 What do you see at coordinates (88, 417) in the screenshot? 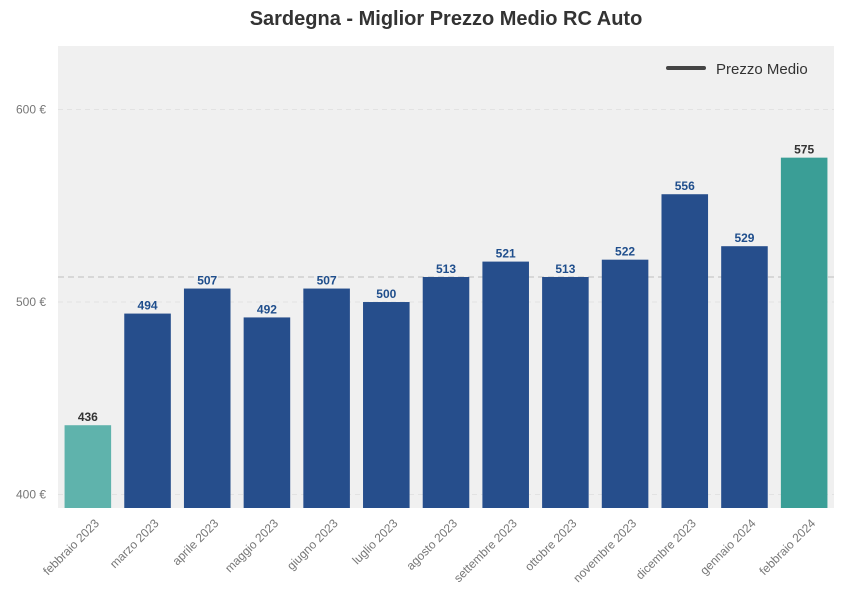
I see `bar-value-label: 436` at bounding box center [88, 417].